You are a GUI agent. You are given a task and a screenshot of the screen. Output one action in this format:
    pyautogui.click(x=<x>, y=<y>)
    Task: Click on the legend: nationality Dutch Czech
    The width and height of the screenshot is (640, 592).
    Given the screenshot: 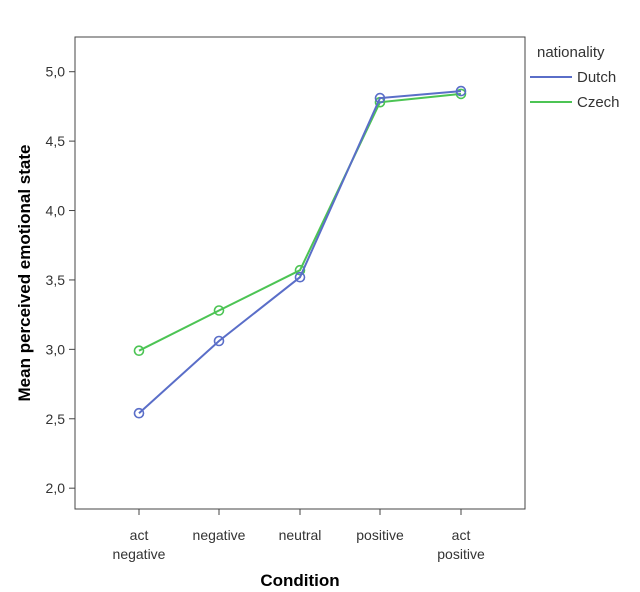 What is the action you would take?
    pyautogui.click(x=575, y=77)
    